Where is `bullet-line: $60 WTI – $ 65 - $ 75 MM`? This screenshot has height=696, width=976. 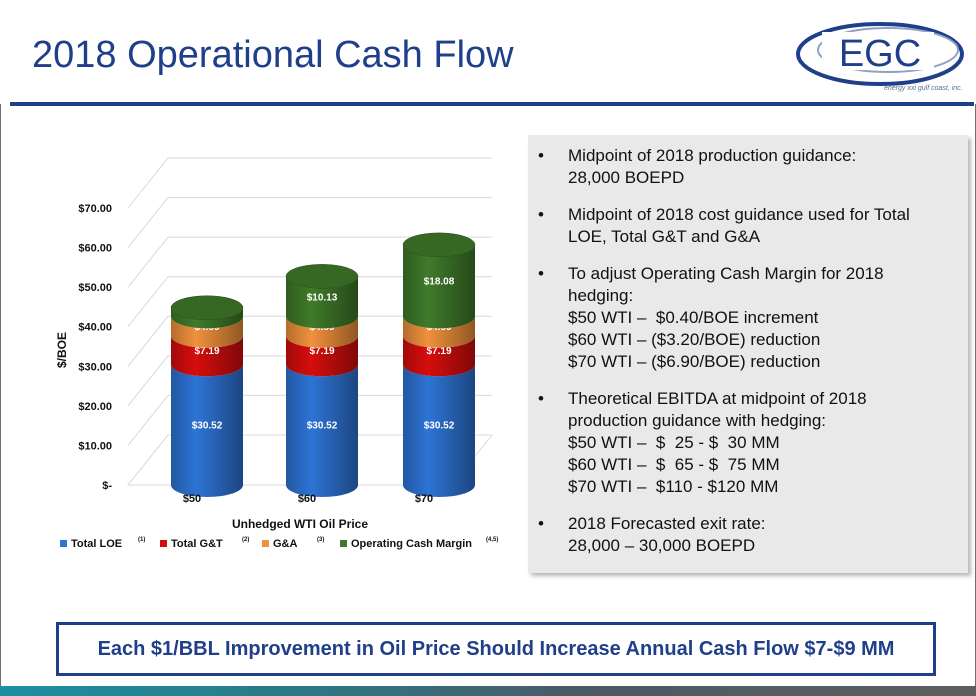 bullet-line: $60 WTI – $ 65 - $ 75 MM is located at coordinates (674, 464).